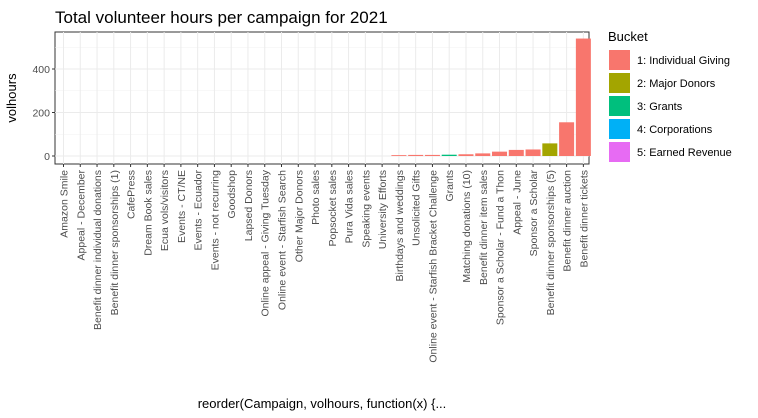 The width and height of the screenshot is (758, 418). Describe the element at coordinates (333, 208) in the screenshot. I see `x-tick-label: Popsocket sales` at that location.